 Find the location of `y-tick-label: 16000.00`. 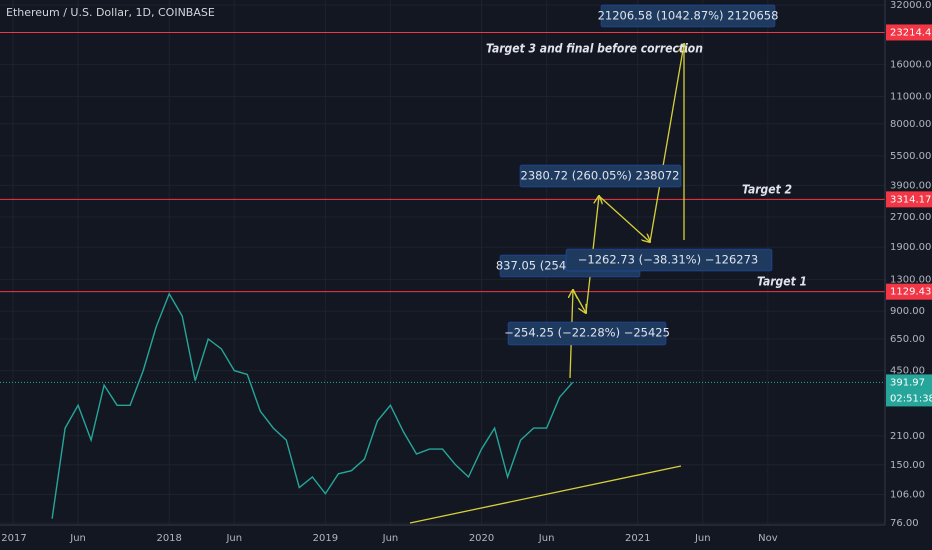

y-tick-label: 16000.00 is located at coordinates (911, 64).